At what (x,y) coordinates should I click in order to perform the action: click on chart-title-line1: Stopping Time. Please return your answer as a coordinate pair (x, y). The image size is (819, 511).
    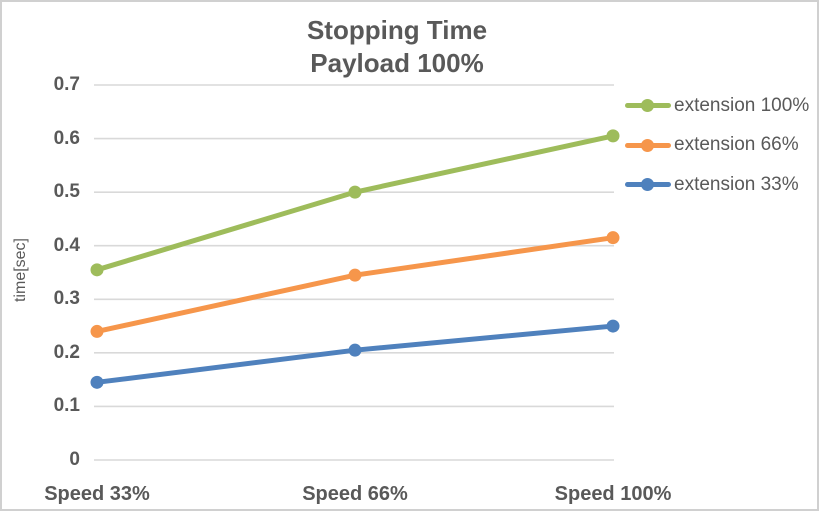
    Looking at the image, I should click on (397, 30).